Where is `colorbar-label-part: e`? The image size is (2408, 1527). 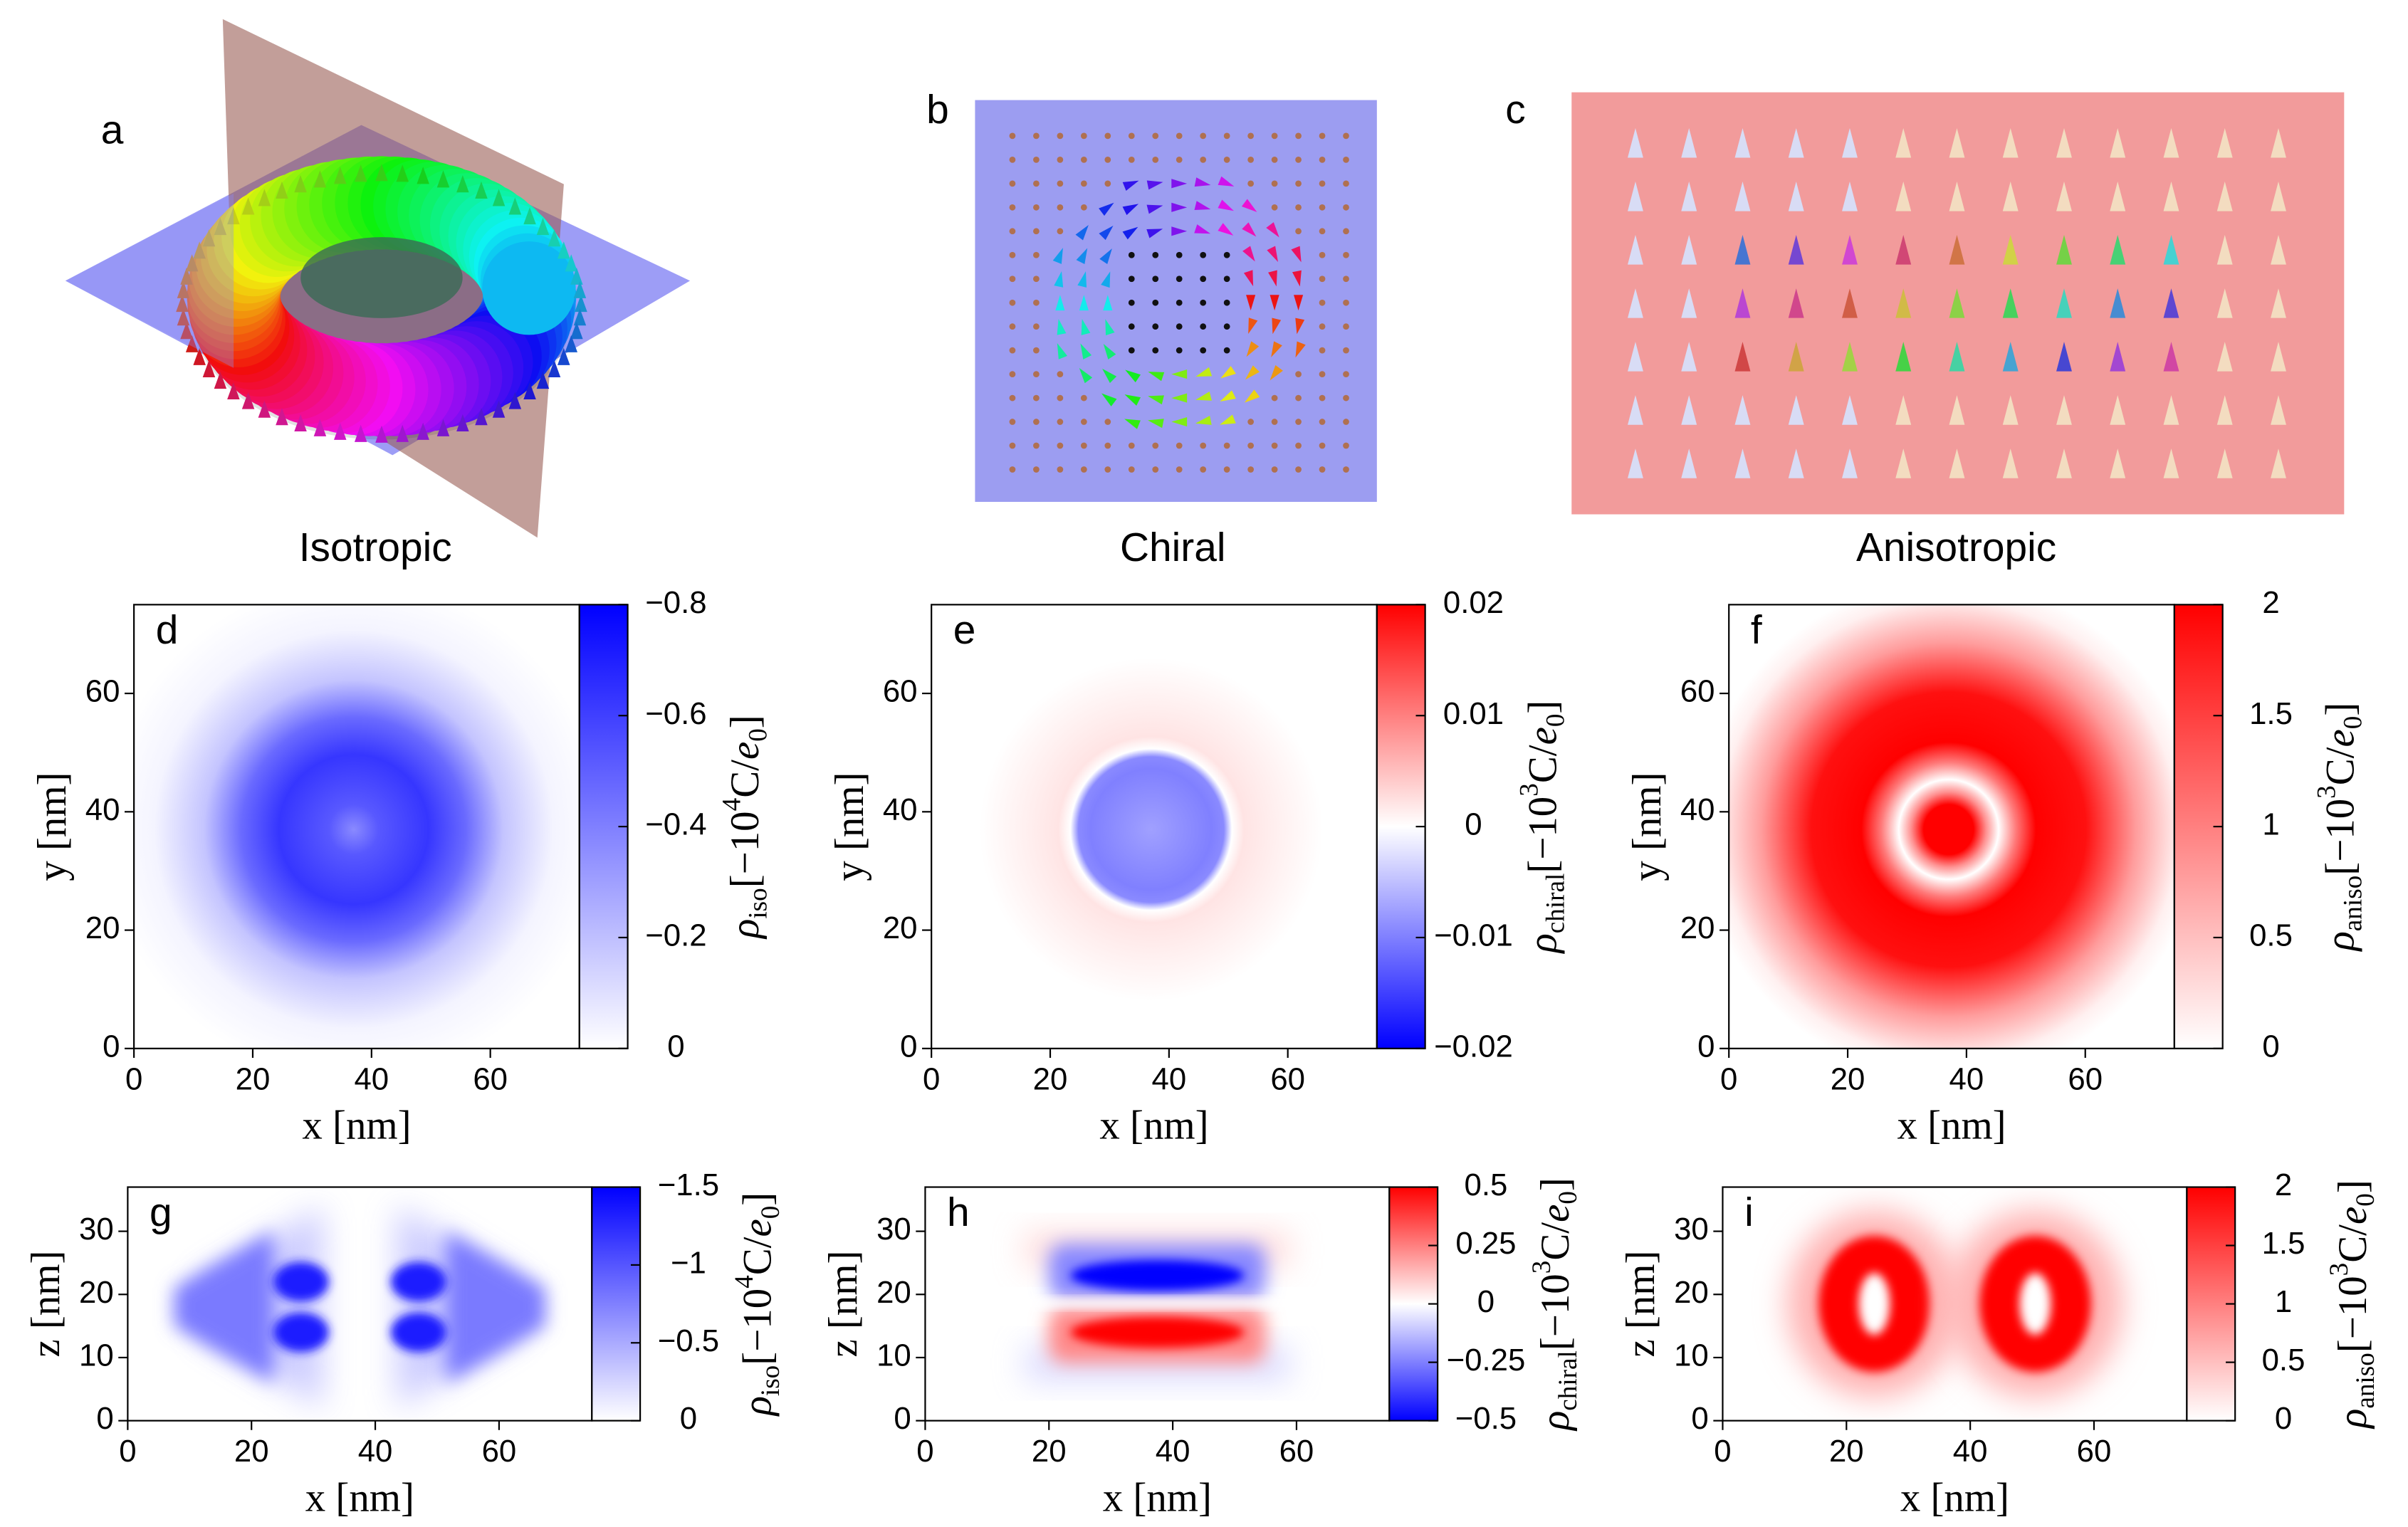 colorbar-label-part: e is located at coordinates (2340, 738).